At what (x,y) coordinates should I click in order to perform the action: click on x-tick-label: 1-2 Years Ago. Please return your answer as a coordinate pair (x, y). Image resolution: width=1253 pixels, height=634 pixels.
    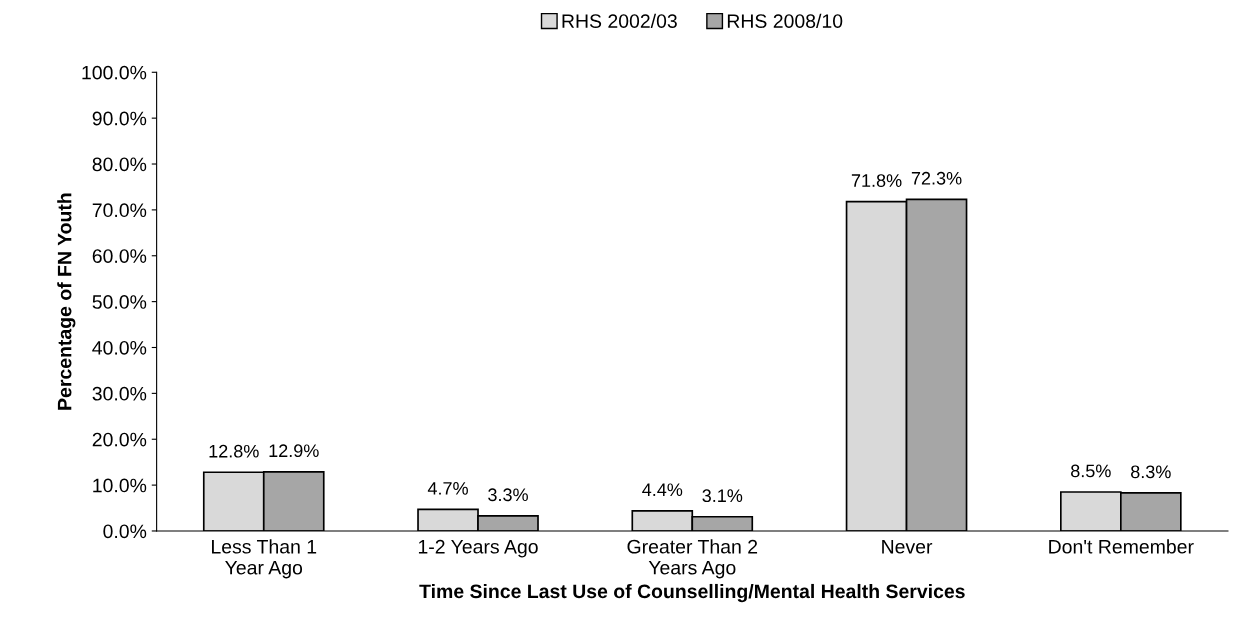
    Looking at the image, I should click on (478, 548).